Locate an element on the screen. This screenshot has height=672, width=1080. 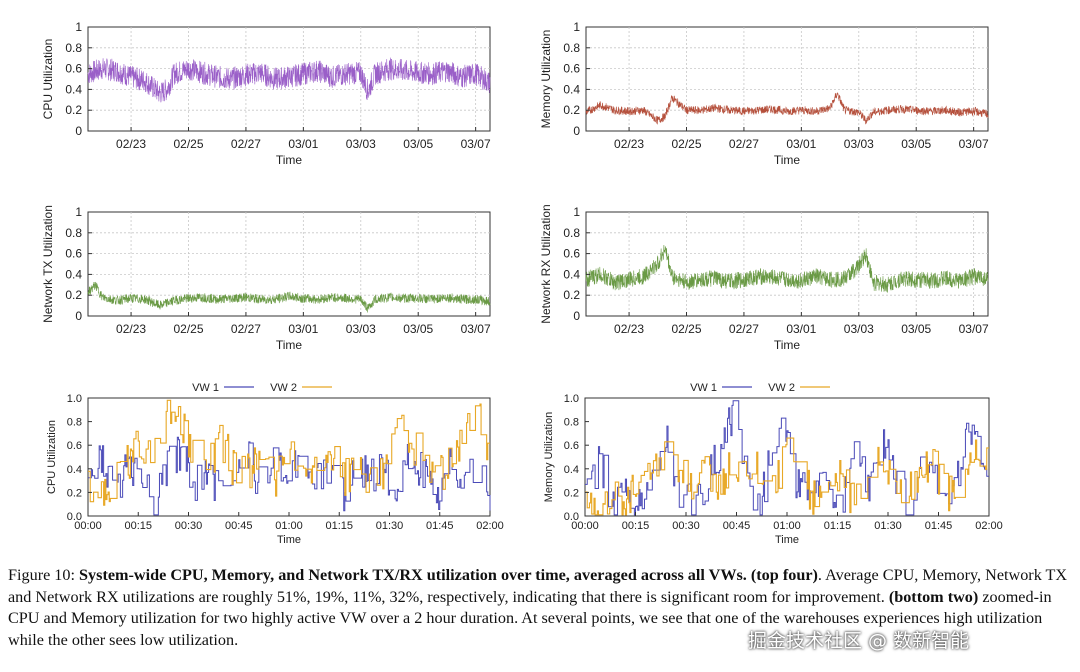
x-tick-label: 00:00 is located at coordinates (585, 526).